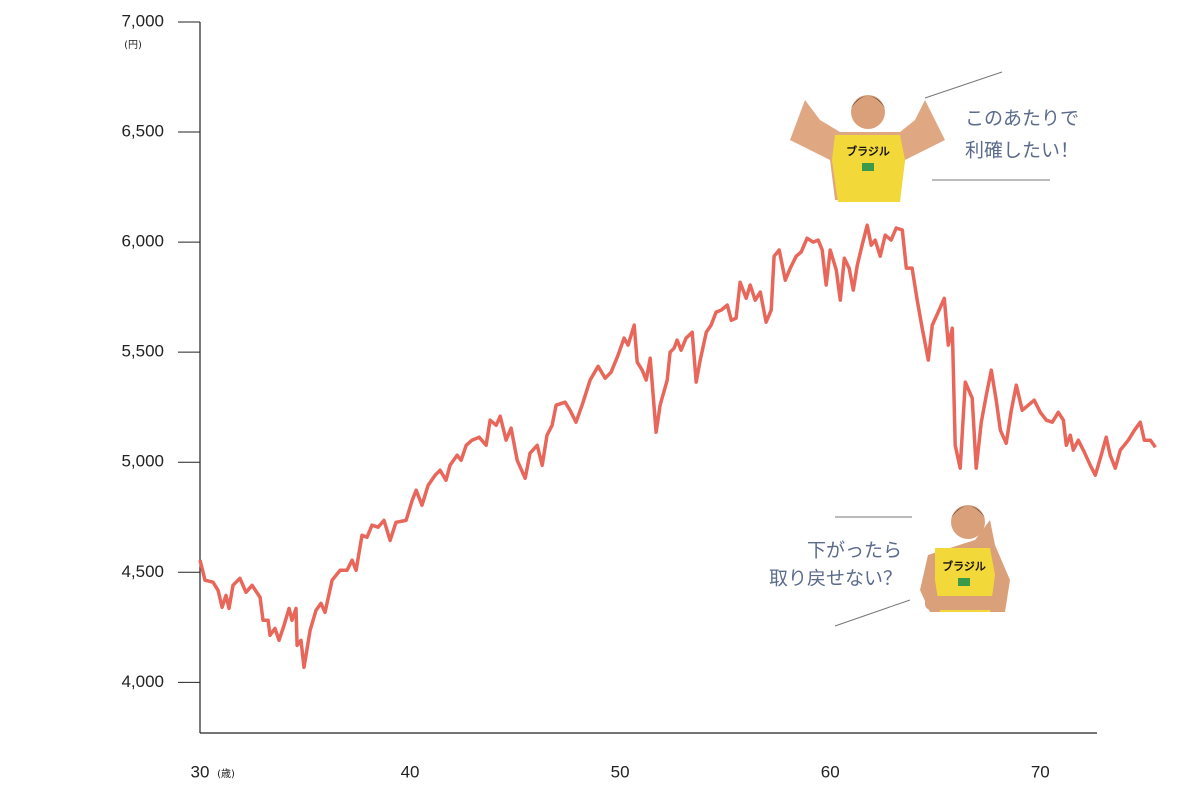 The height and width of the screenshot is (800, 1200). I want to click on annotation: このあたりで, so click(1022, 119).